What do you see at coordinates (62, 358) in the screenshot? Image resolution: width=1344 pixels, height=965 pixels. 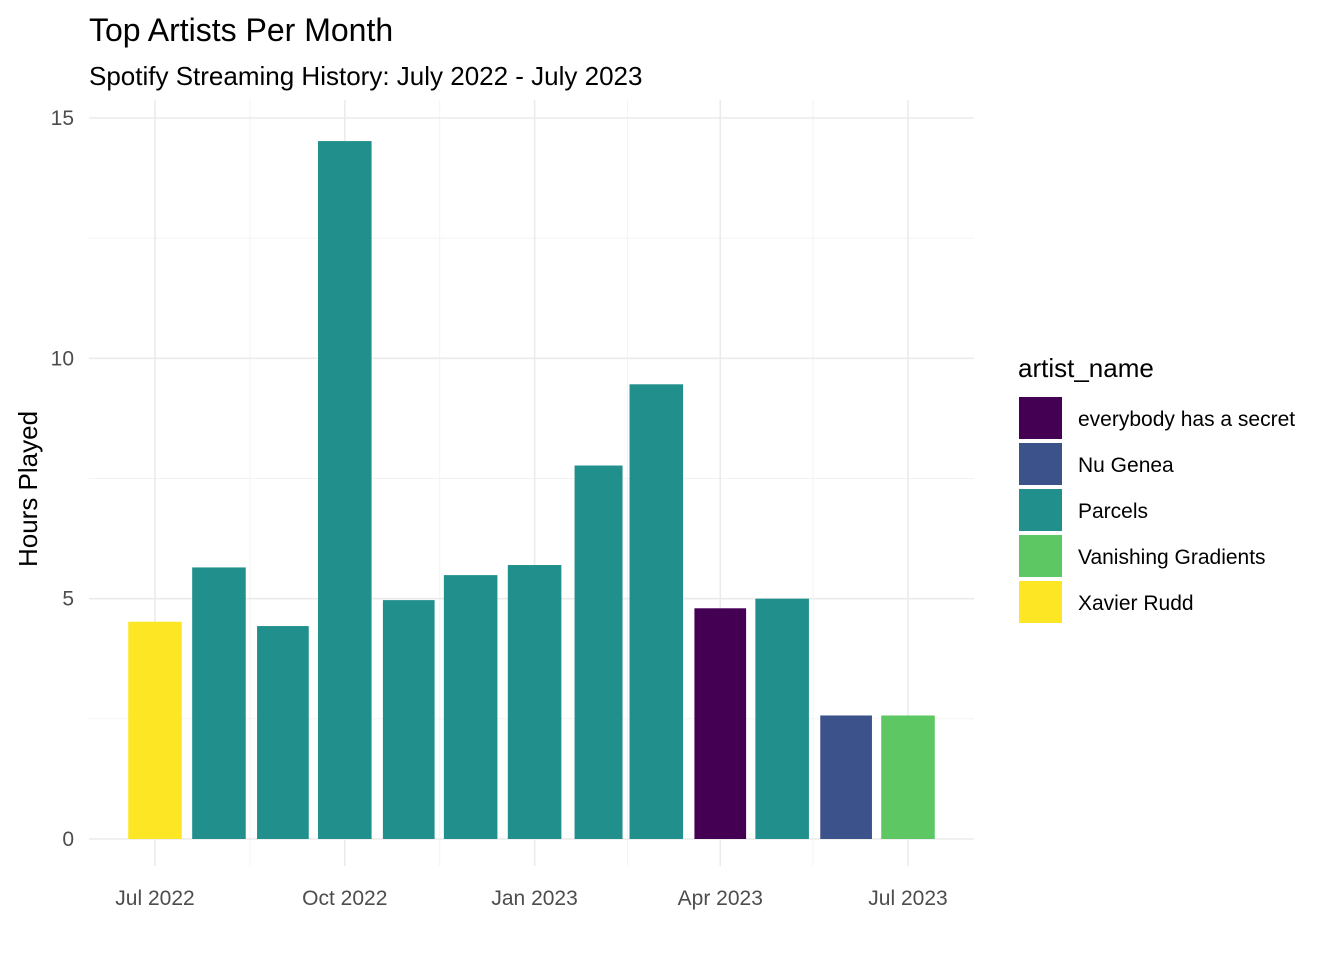 I see `y-tick-label: 10` at bounding box center [62, 358].